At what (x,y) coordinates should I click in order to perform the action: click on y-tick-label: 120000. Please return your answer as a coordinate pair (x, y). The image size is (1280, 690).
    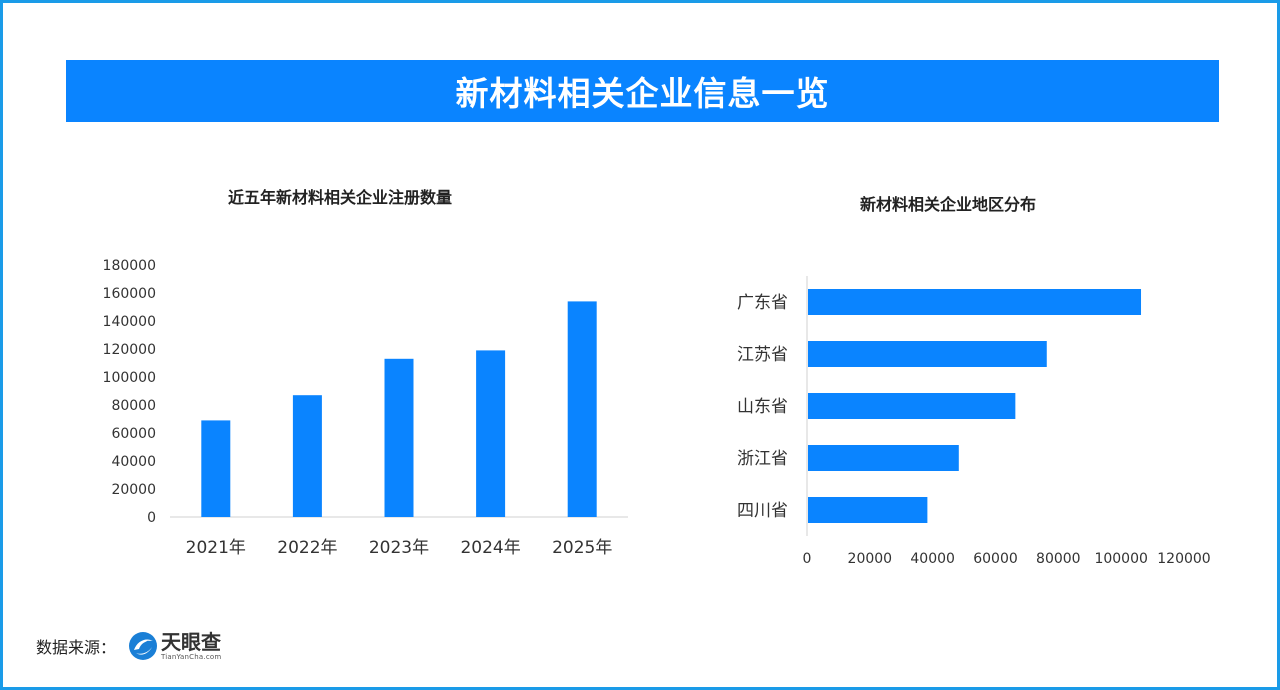
    Looking at the image, I should click on (129, 350).